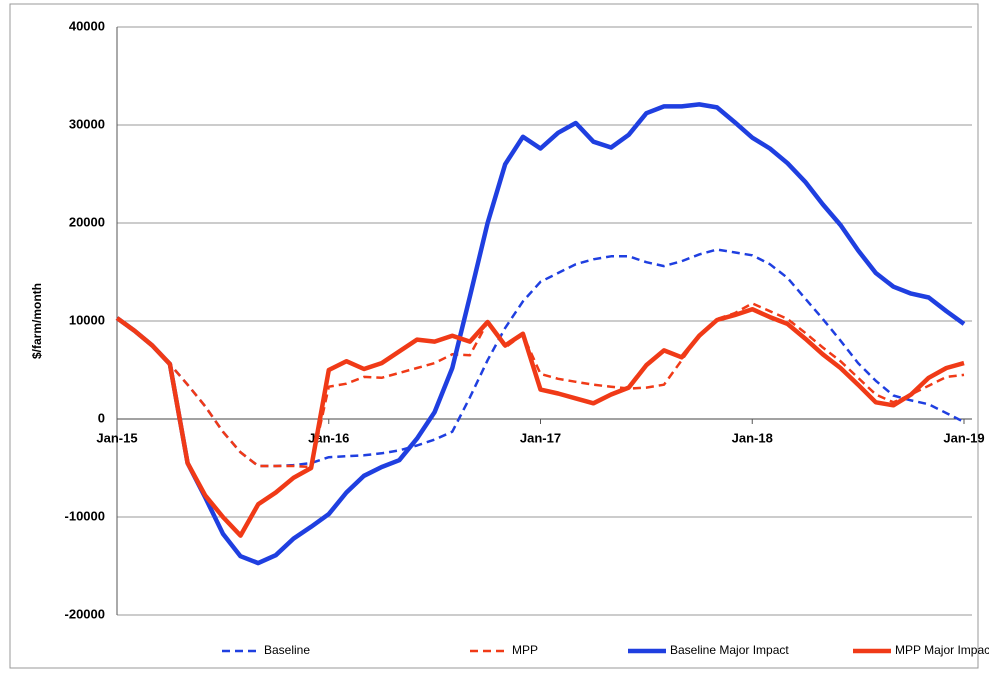 The image size is (989, 673). What do you see at coordinates (37, 321) in the screenshot?
I see `y-axis-label: $/farm/month` at bounding box center [37, 321].